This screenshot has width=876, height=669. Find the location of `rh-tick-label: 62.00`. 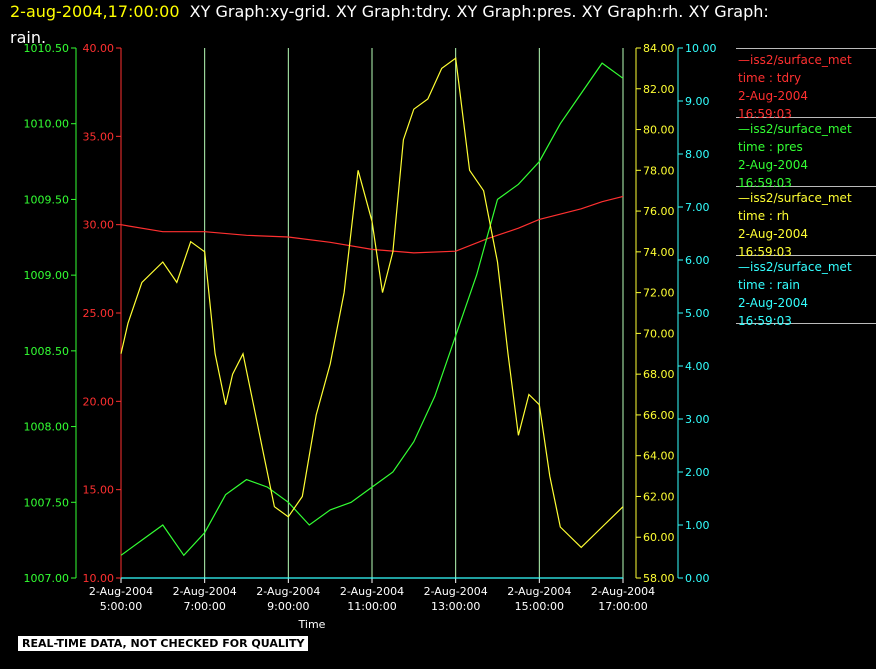

rh-tick-label: 62.00 is located at coordinates (659, 496).